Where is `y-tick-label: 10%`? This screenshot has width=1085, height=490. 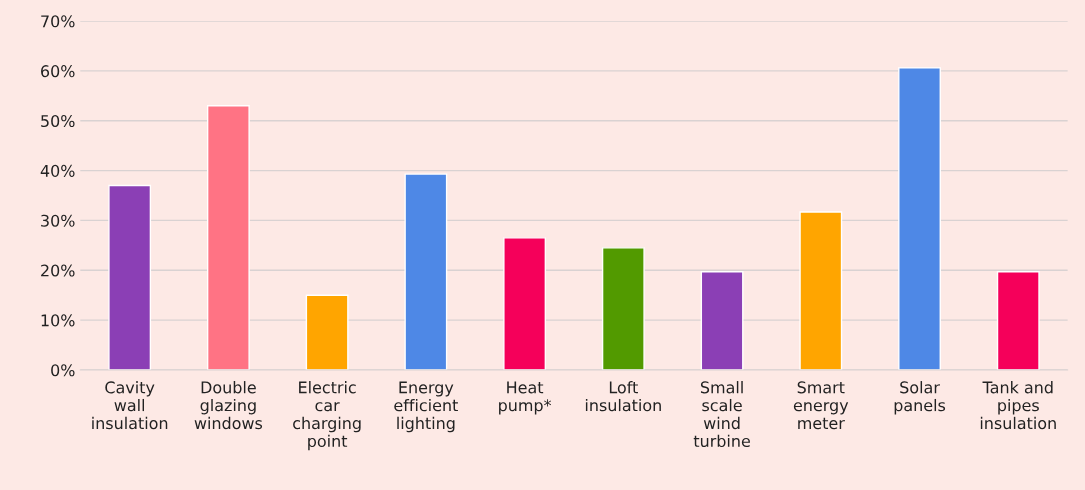
y-tick-label: 10% is located at coordinates (58, 320).